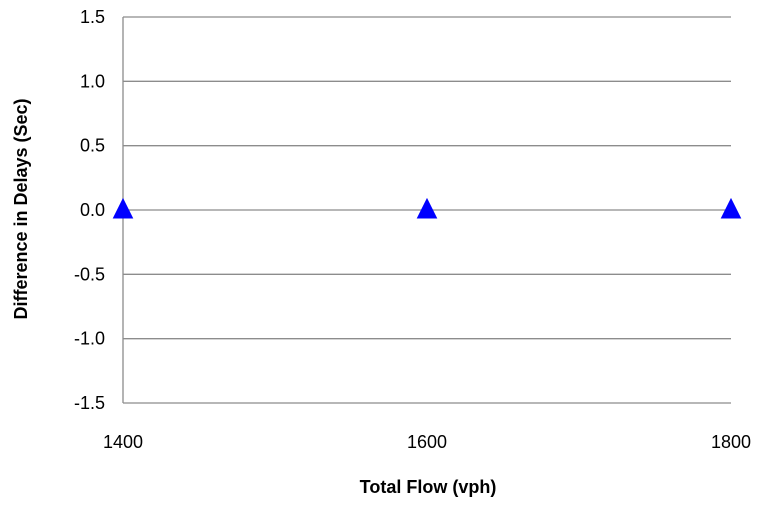 The image size is (761, 515). Describe the element at coordinates (21, 208) in the screenshot. I see `y-axis-title: Difference in Delays (Sec)` at that location.